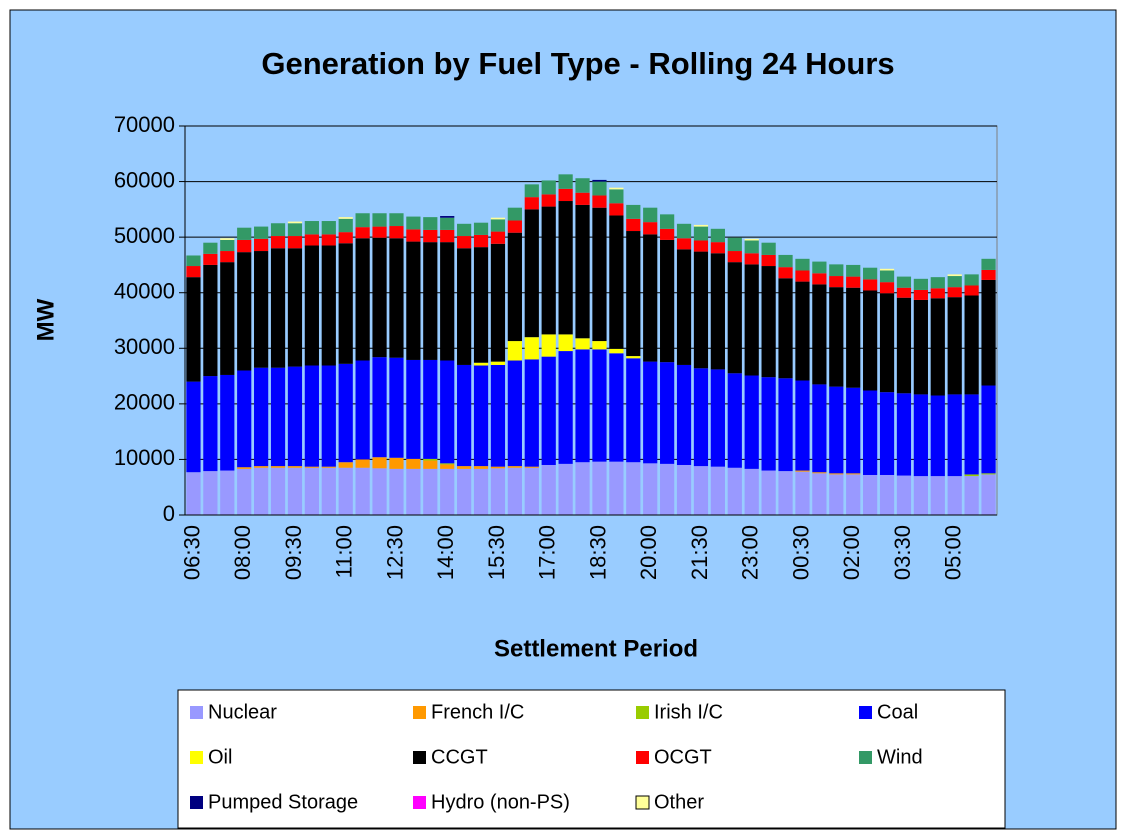 This screenshot has height=839, width=1126. I want to click on x-tick-label: 21:30, so click(699, 552).